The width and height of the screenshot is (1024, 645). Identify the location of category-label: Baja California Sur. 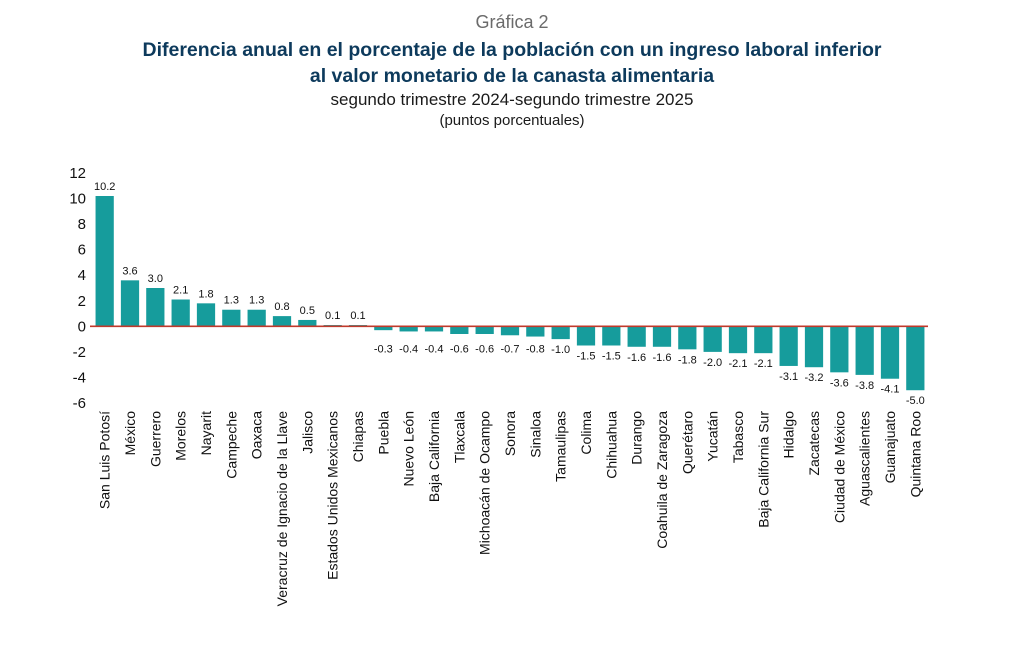
(763, 469).